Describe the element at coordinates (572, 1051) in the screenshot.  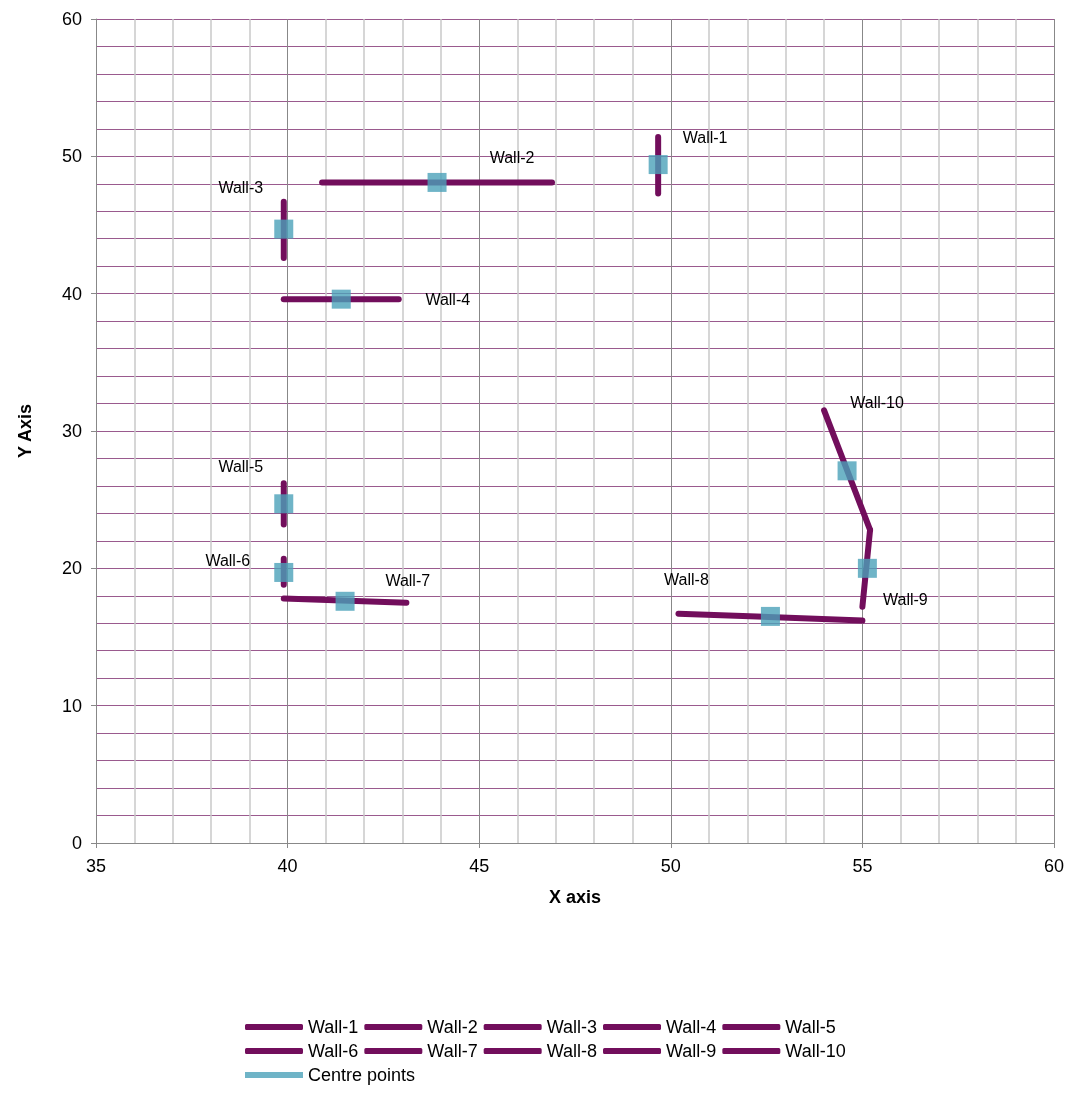
I see `legend-label: Wall-8` at that location.